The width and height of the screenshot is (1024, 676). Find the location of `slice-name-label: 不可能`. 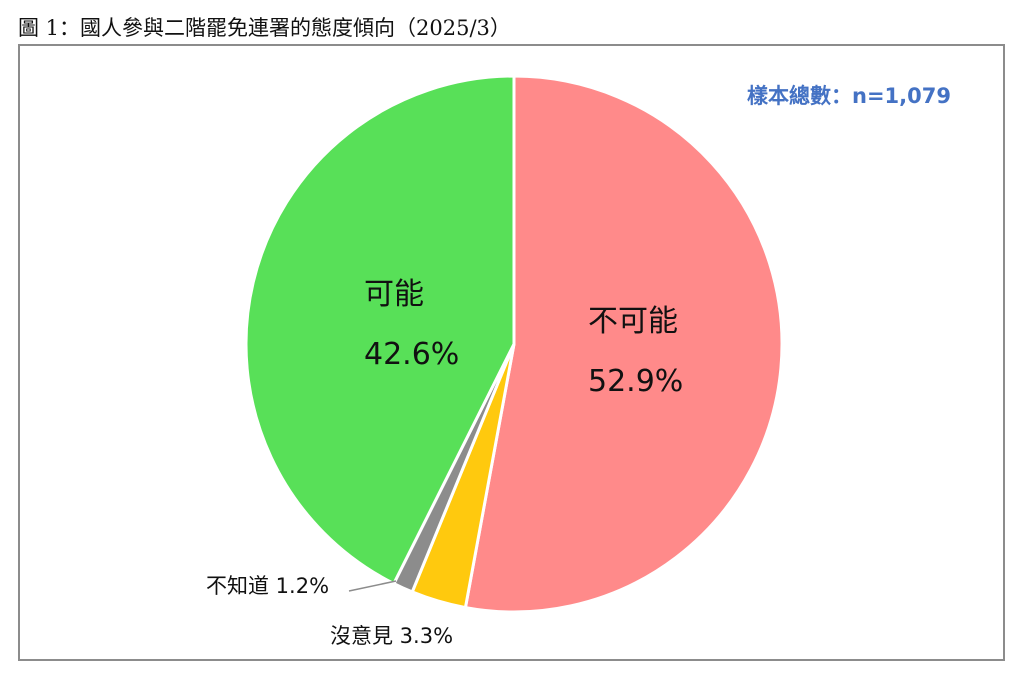

slice-name-label: 不可能 is located at coordinates (633, 321).